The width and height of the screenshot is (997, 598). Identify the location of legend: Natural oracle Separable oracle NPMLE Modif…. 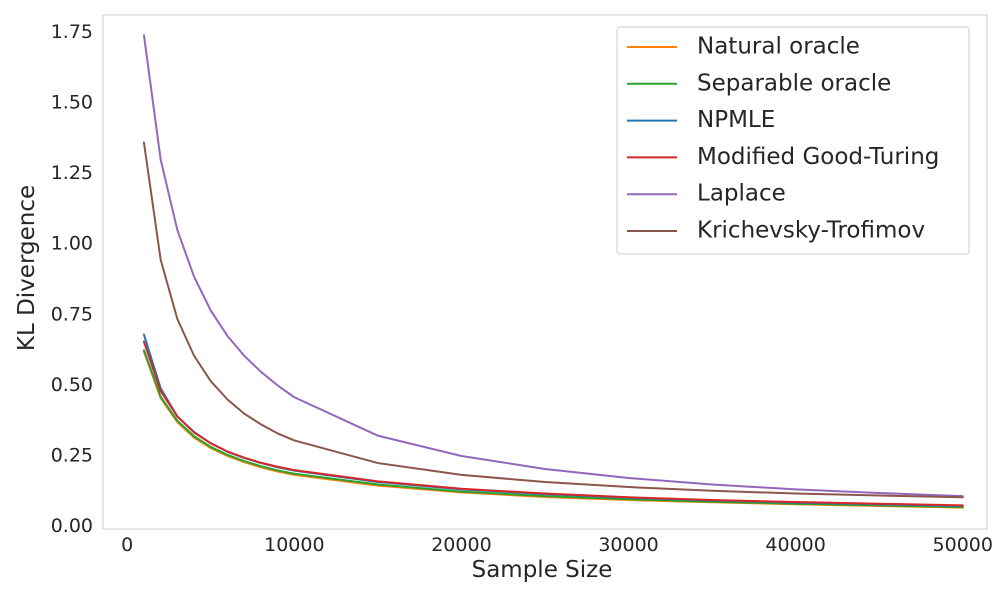
(793, 140).